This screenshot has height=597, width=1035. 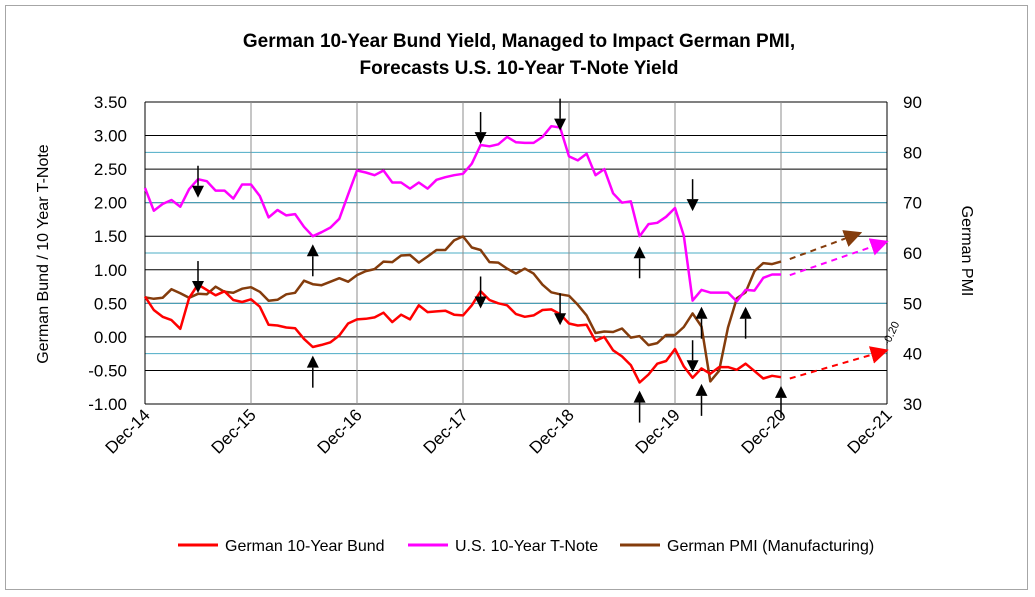 What do you see at coordinates (519, 68) in the screenshot?
I see `chart-subtitle: Forecasts U.S. 10-Year T-Note Yield` at bounding box center [519, 68].